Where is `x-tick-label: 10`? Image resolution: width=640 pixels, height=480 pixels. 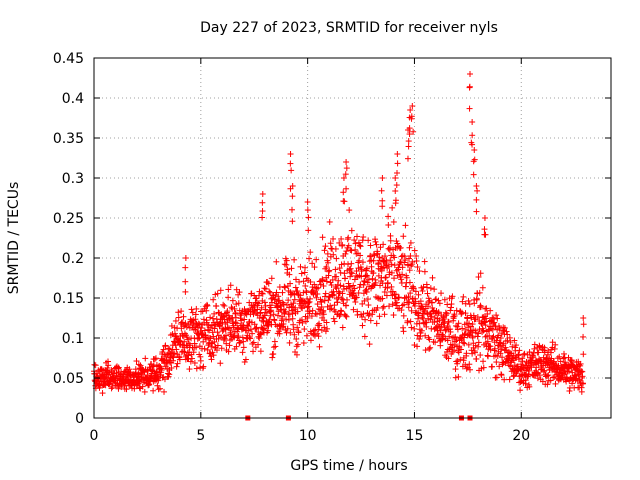
x-tick-label: 10 is located at coordinates (308, 436).